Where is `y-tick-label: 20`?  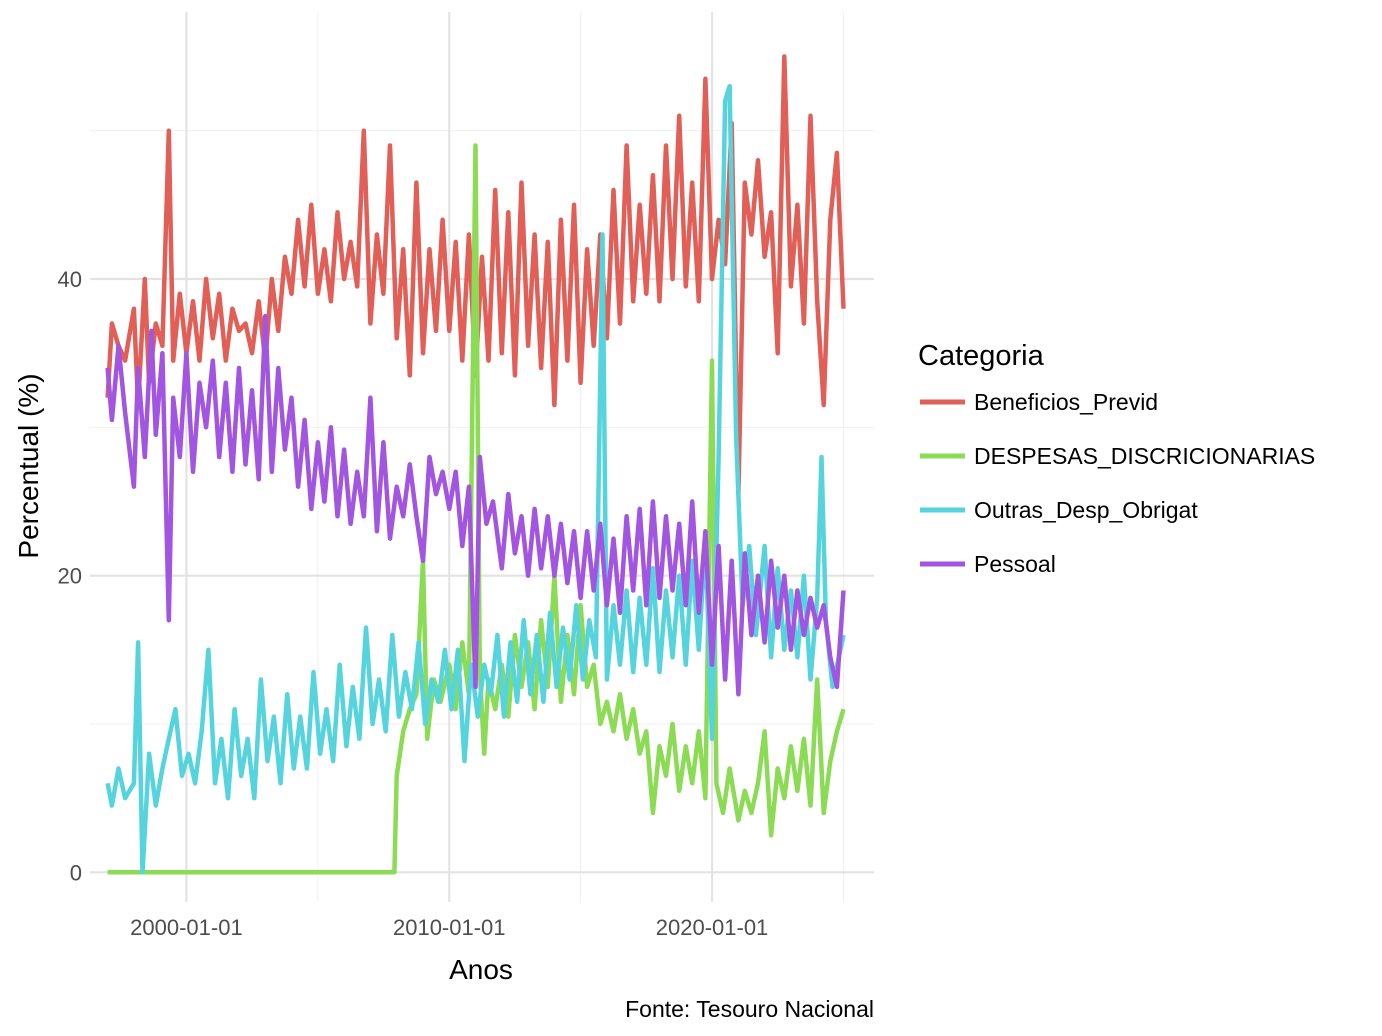 y-tick-label: 20 is located at coordinates (70, 576).